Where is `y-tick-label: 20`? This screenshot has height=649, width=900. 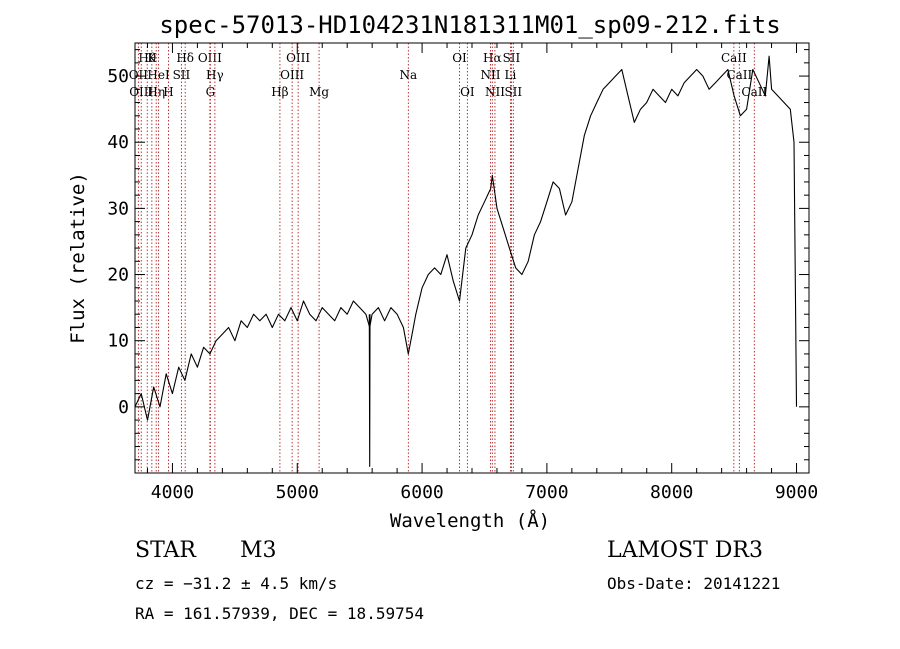 y-tick-label: 20 is located at coordinates (118, 275).